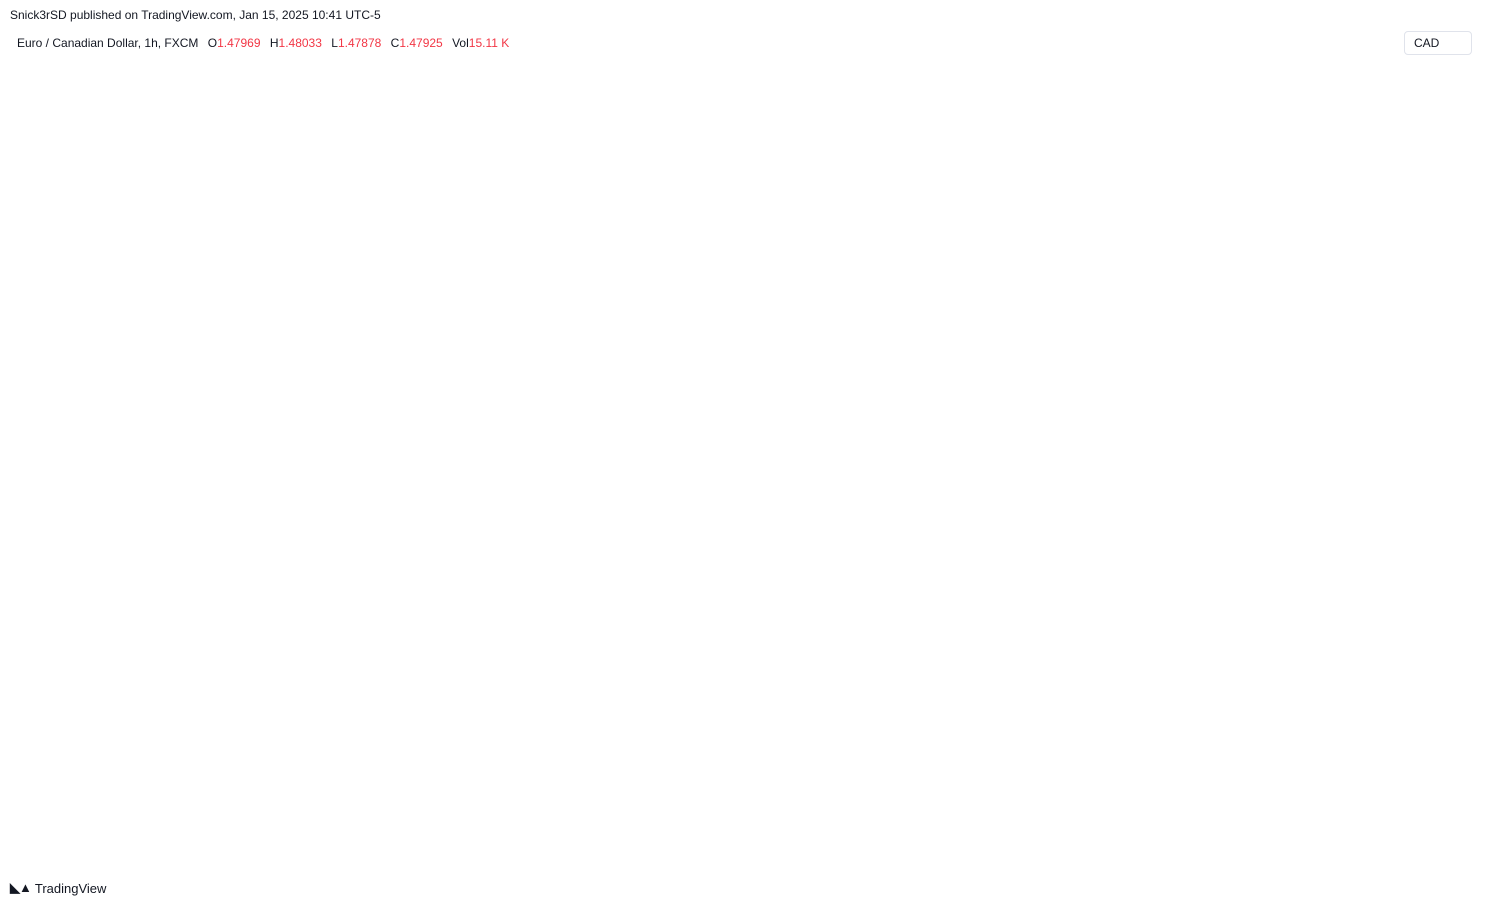  What do you see at coordinates (1432, 570) in the screenshot?
I see `price-axis-label: 1.46800` at bounding box center [1432, 570].